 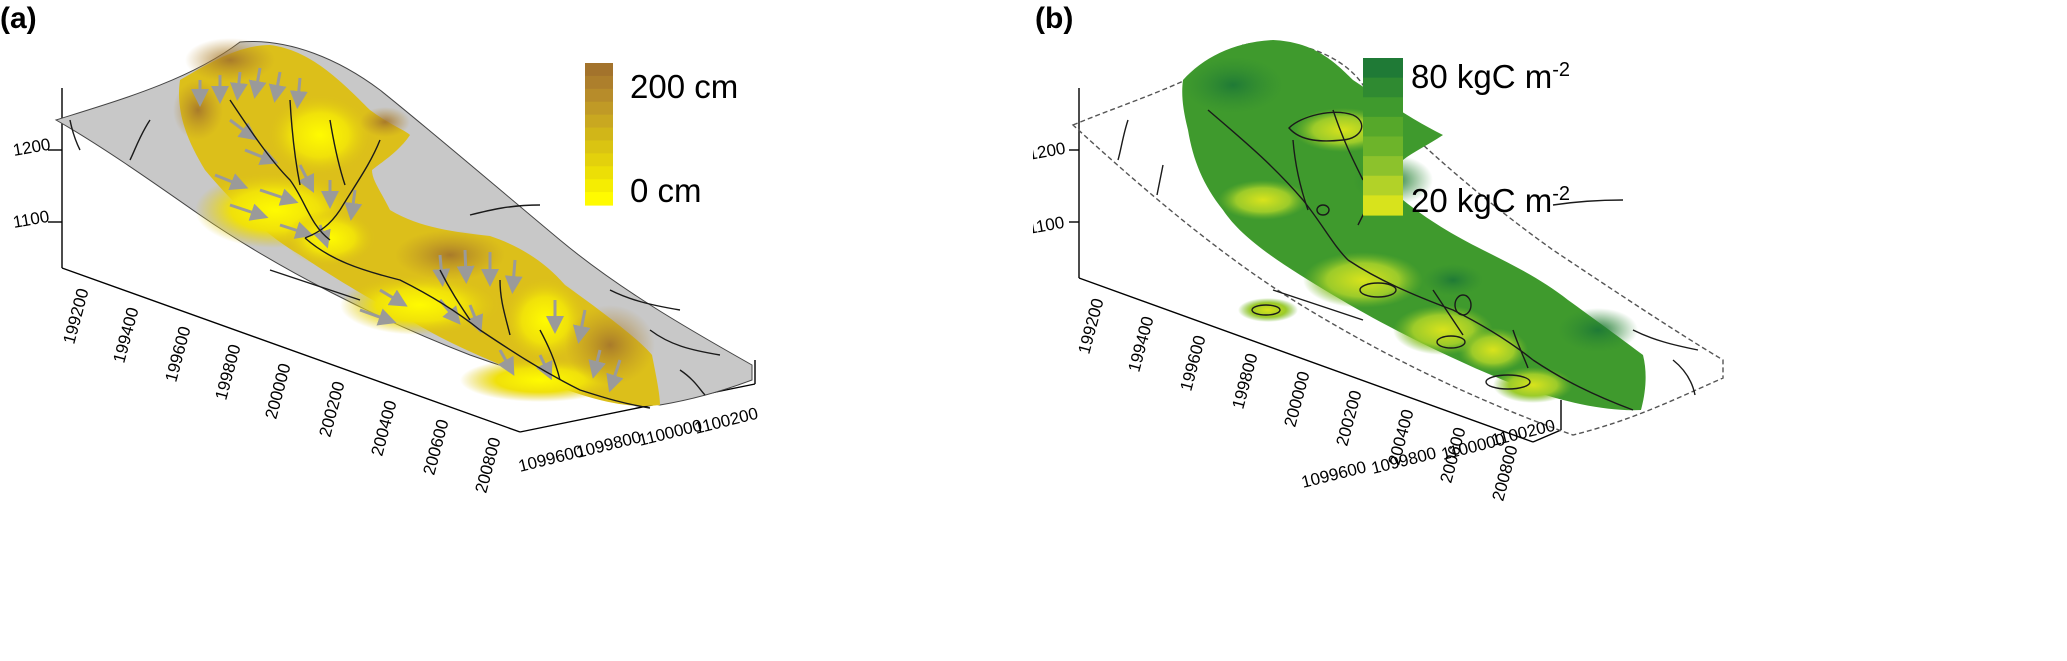 I want to click on box-frame, so click(x=1315, y=265).